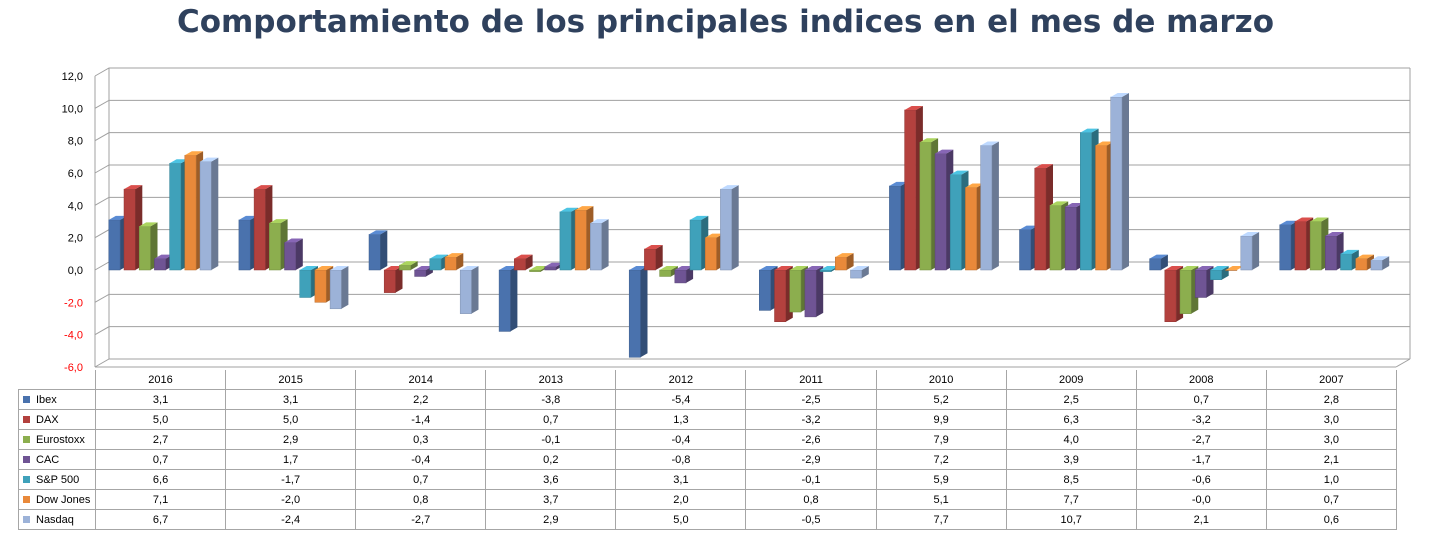  I want to click on data-label: 2,5, so click(1071, 399).